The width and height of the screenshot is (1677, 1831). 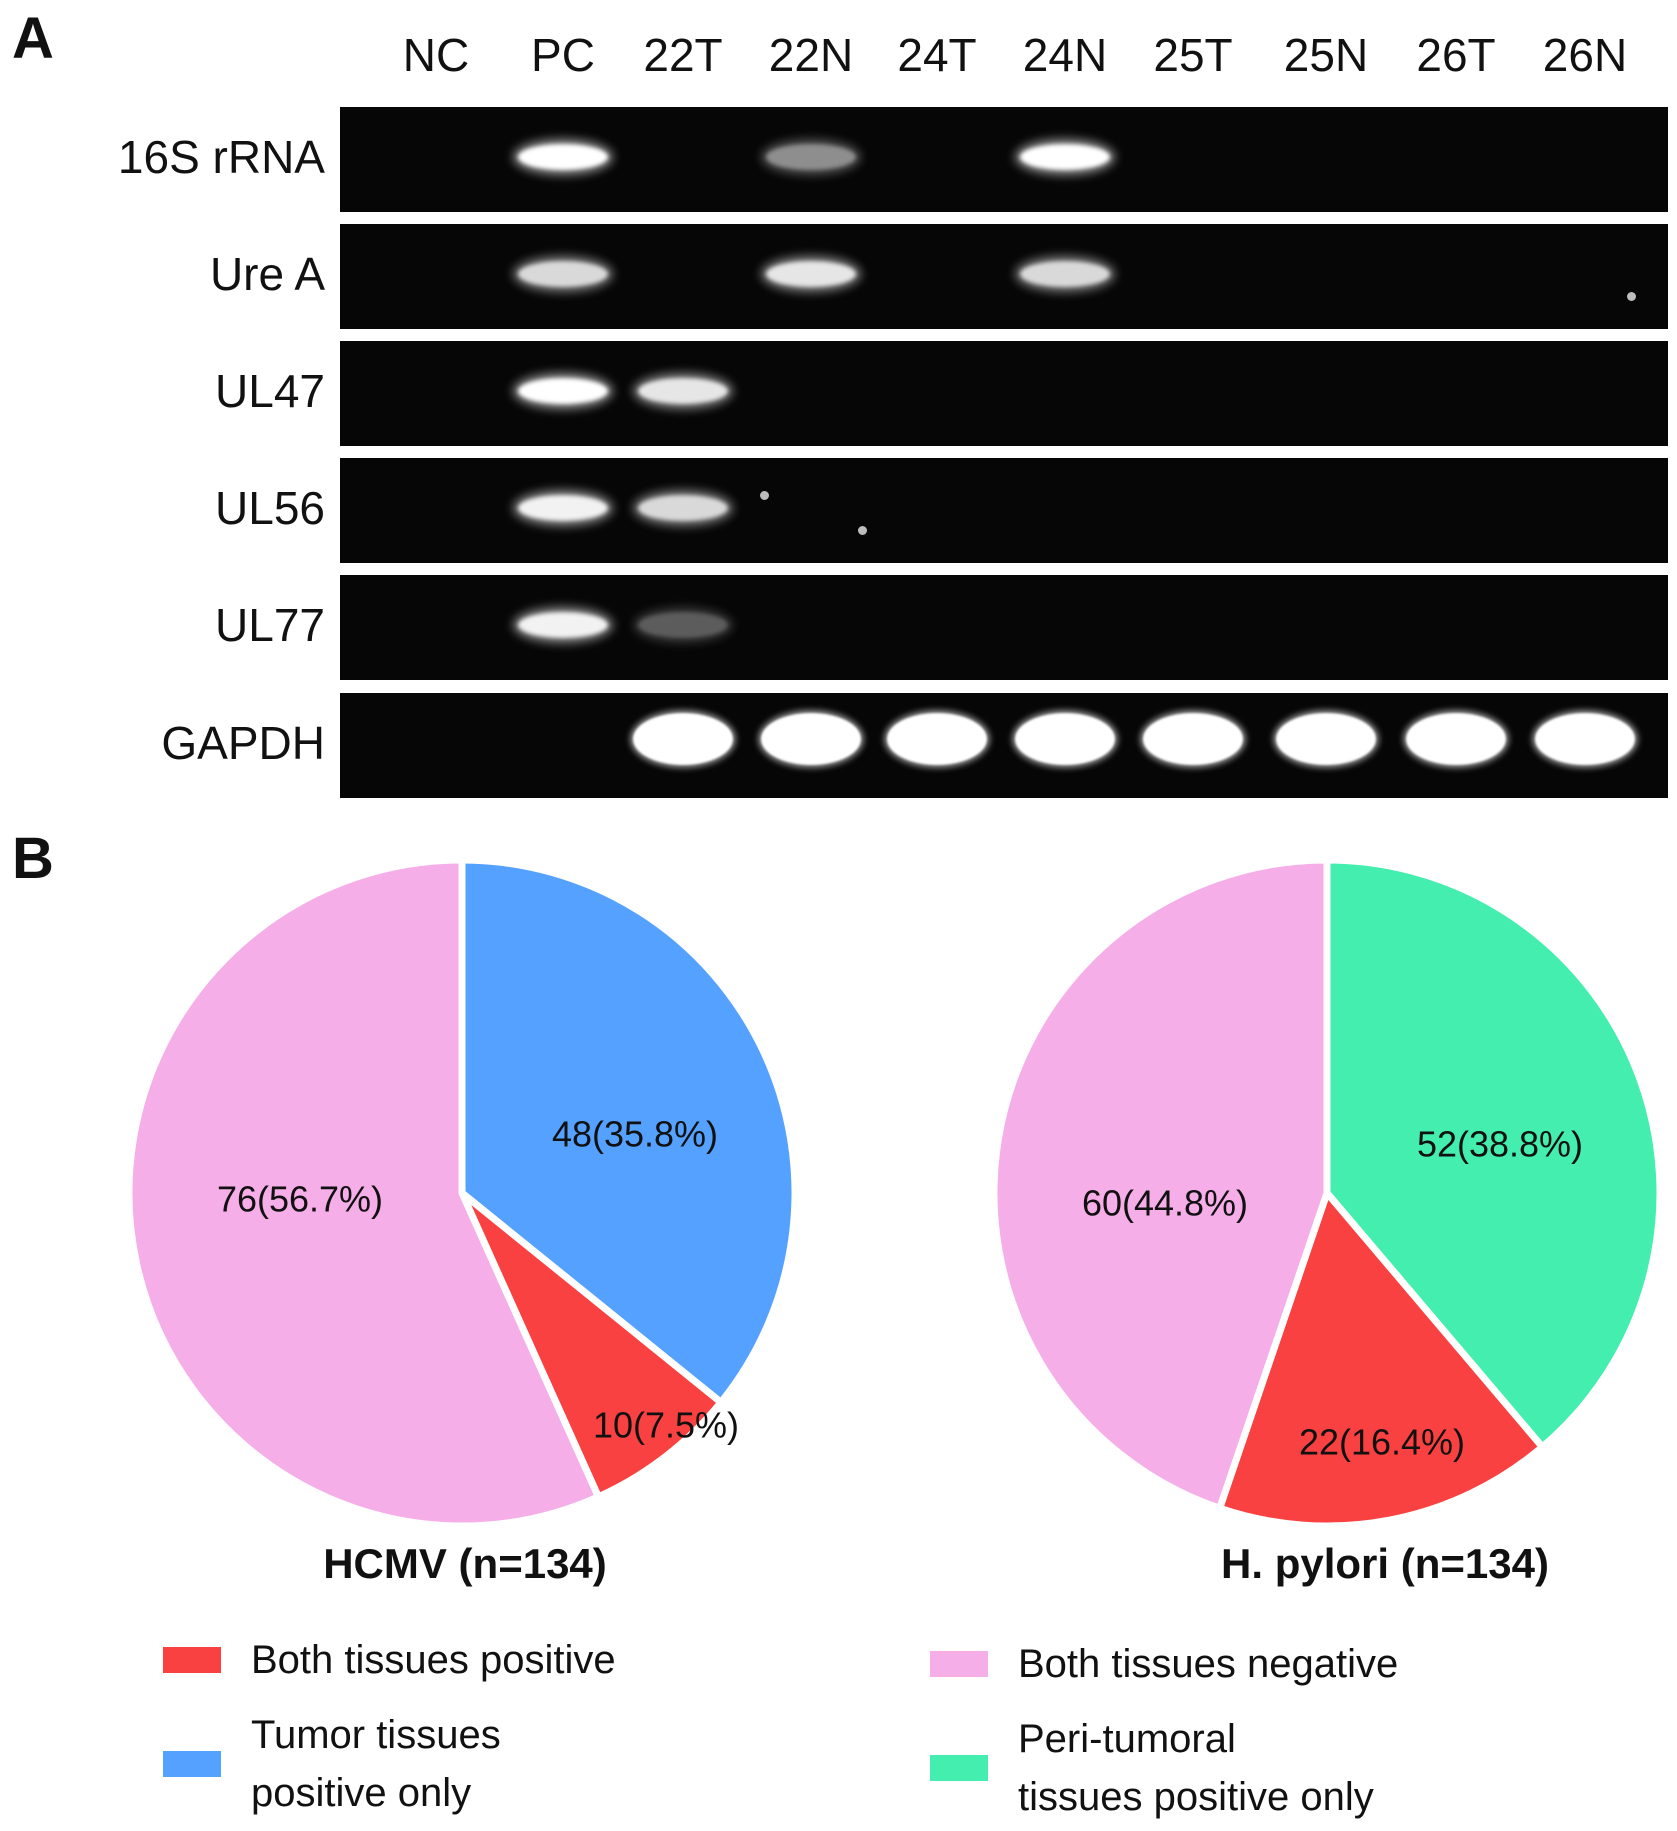 What do you see at coordinates (1456, 55) in the screenshot?
I see `lane-label-26t: 26T` at bounding box center [1456, 55].